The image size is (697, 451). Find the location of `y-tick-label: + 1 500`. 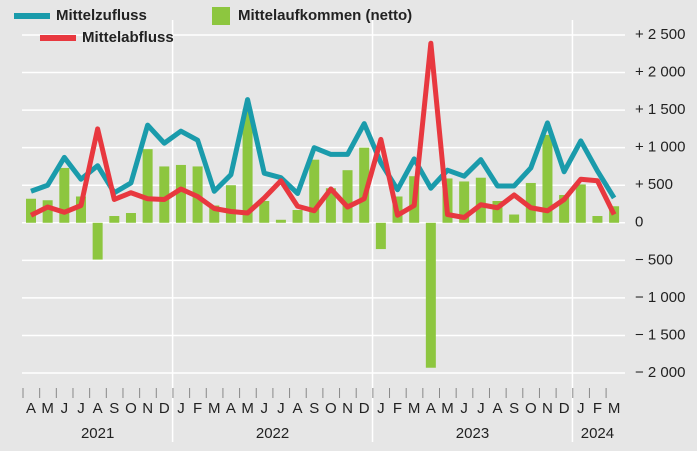

y-tick-label: + 1 500 is located at coordinates (660, 109).